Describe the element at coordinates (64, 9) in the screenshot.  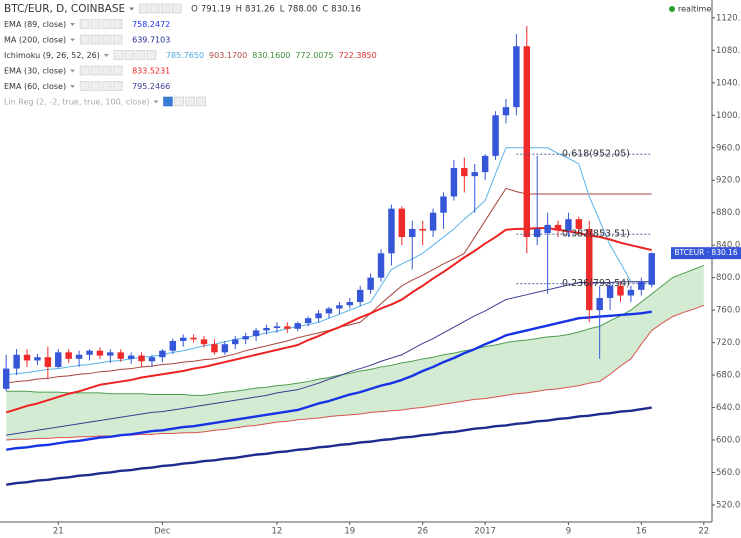
I see `legend-title: BTC/EUR, D, COINBASE` at that location.